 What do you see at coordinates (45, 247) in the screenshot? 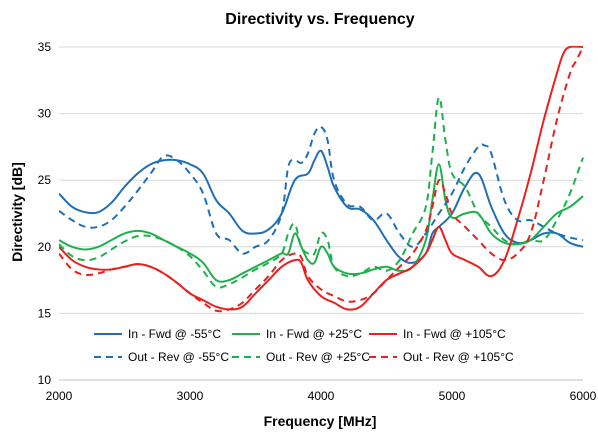
I see `y-tick-label: 20` at bounding box center [45, 247].